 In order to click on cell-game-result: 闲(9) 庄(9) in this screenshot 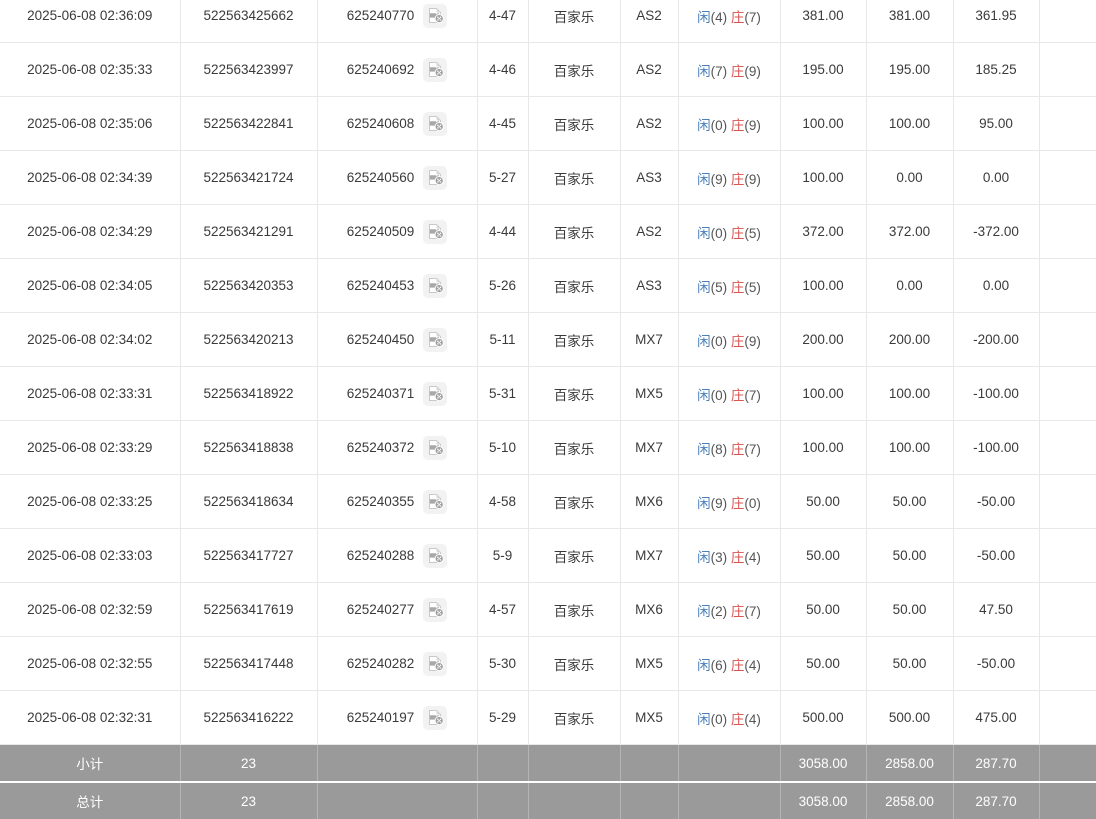, I will do `click(729, 177)`.